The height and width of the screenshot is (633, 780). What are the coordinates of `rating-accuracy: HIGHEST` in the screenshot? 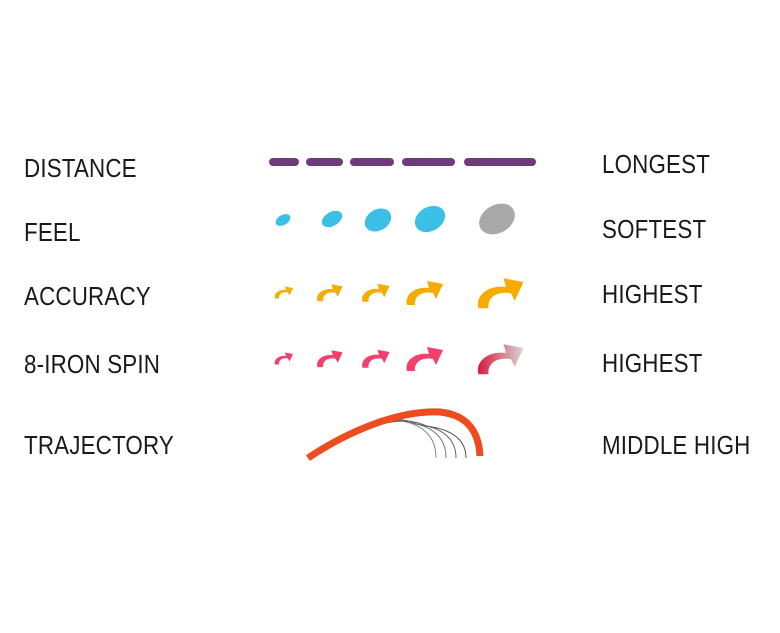 It's located at (652, 294).